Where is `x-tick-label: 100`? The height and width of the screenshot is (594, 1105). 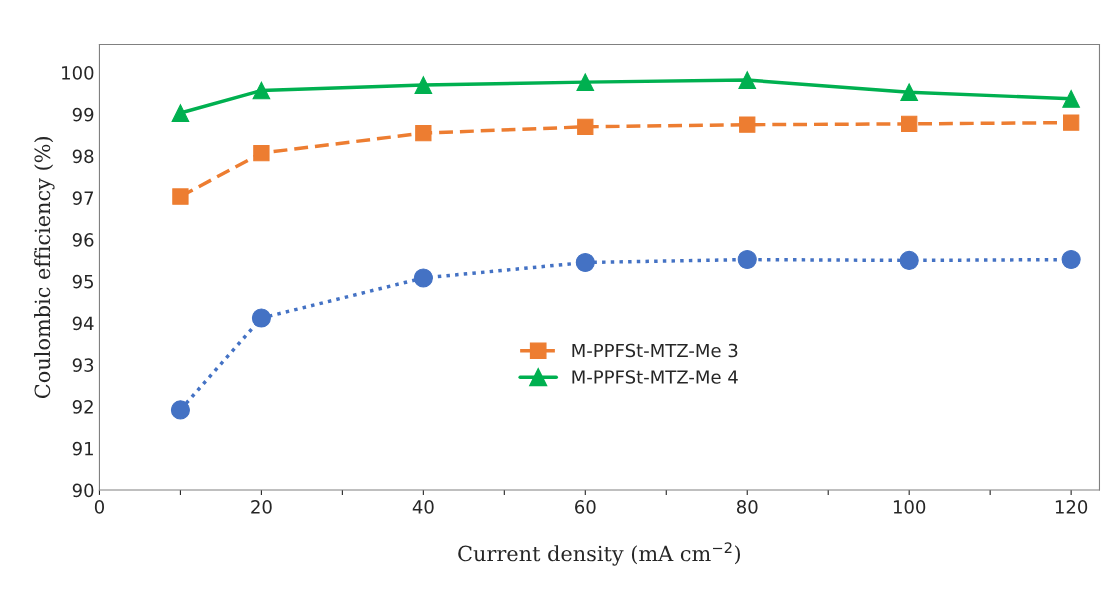
x-tick-label: 100 is located at coordinates (909, 507).